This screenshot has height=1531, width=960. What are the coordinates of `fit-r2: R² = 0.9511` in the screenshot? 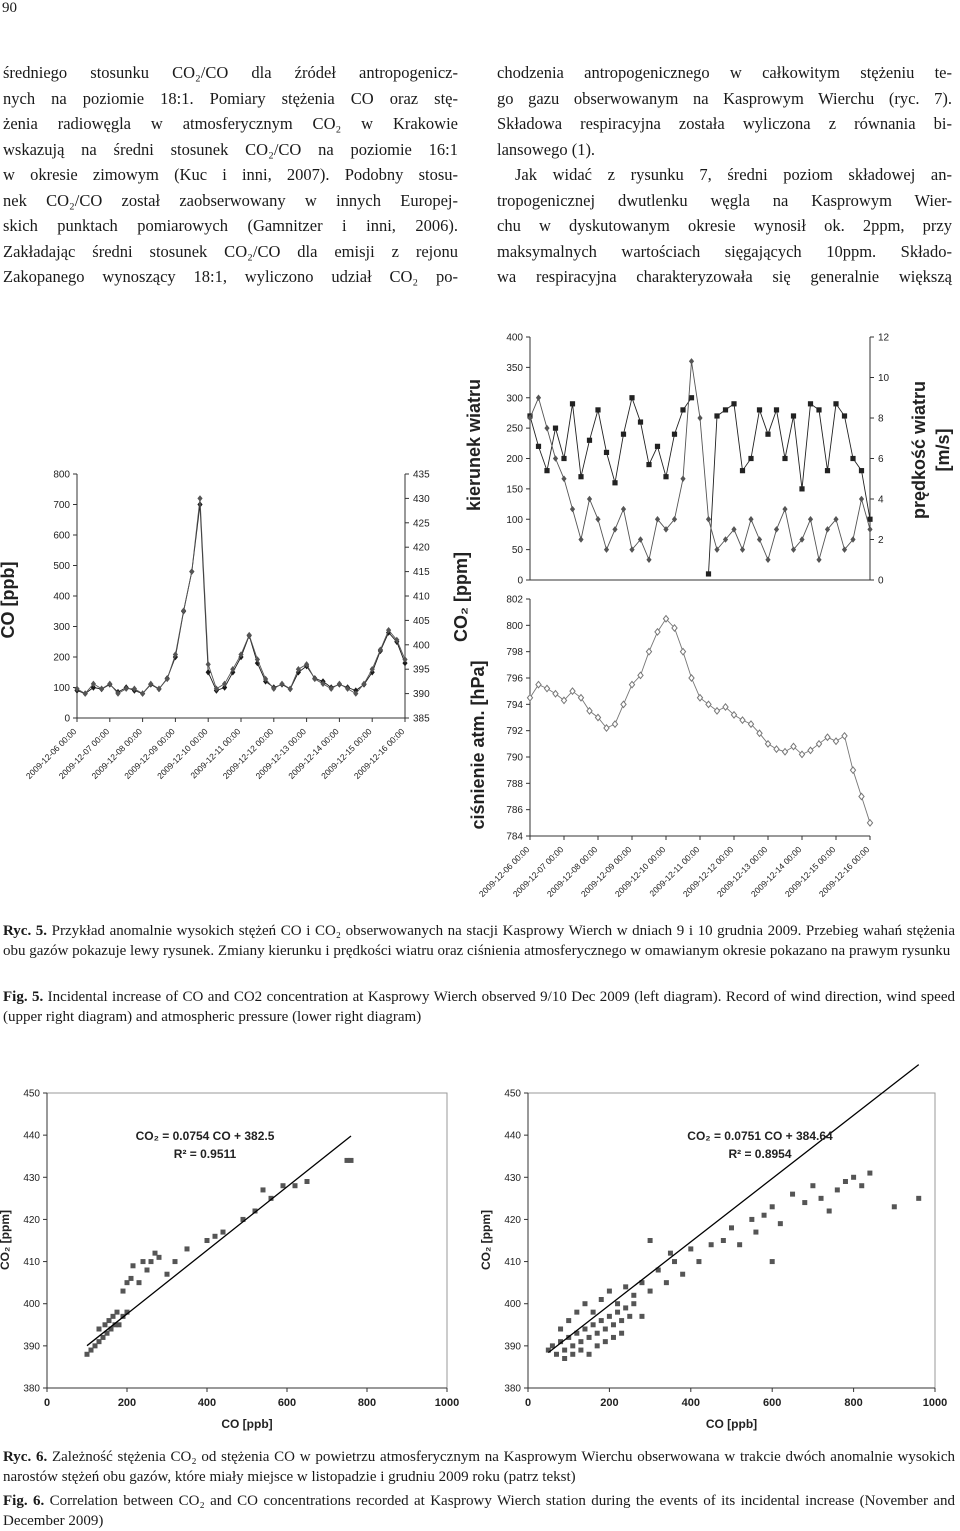 It's located at (205, 1154).